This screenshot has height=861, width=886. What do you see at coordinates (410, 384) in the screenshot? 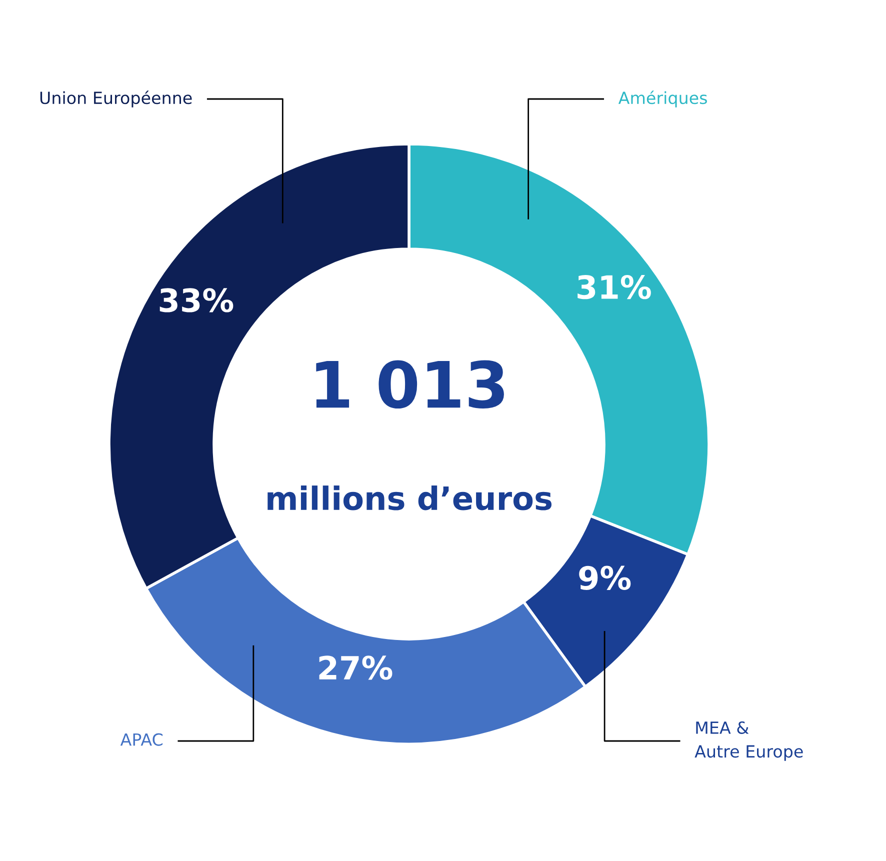
I see `text: 1 013` at bounding box center [410, 384].